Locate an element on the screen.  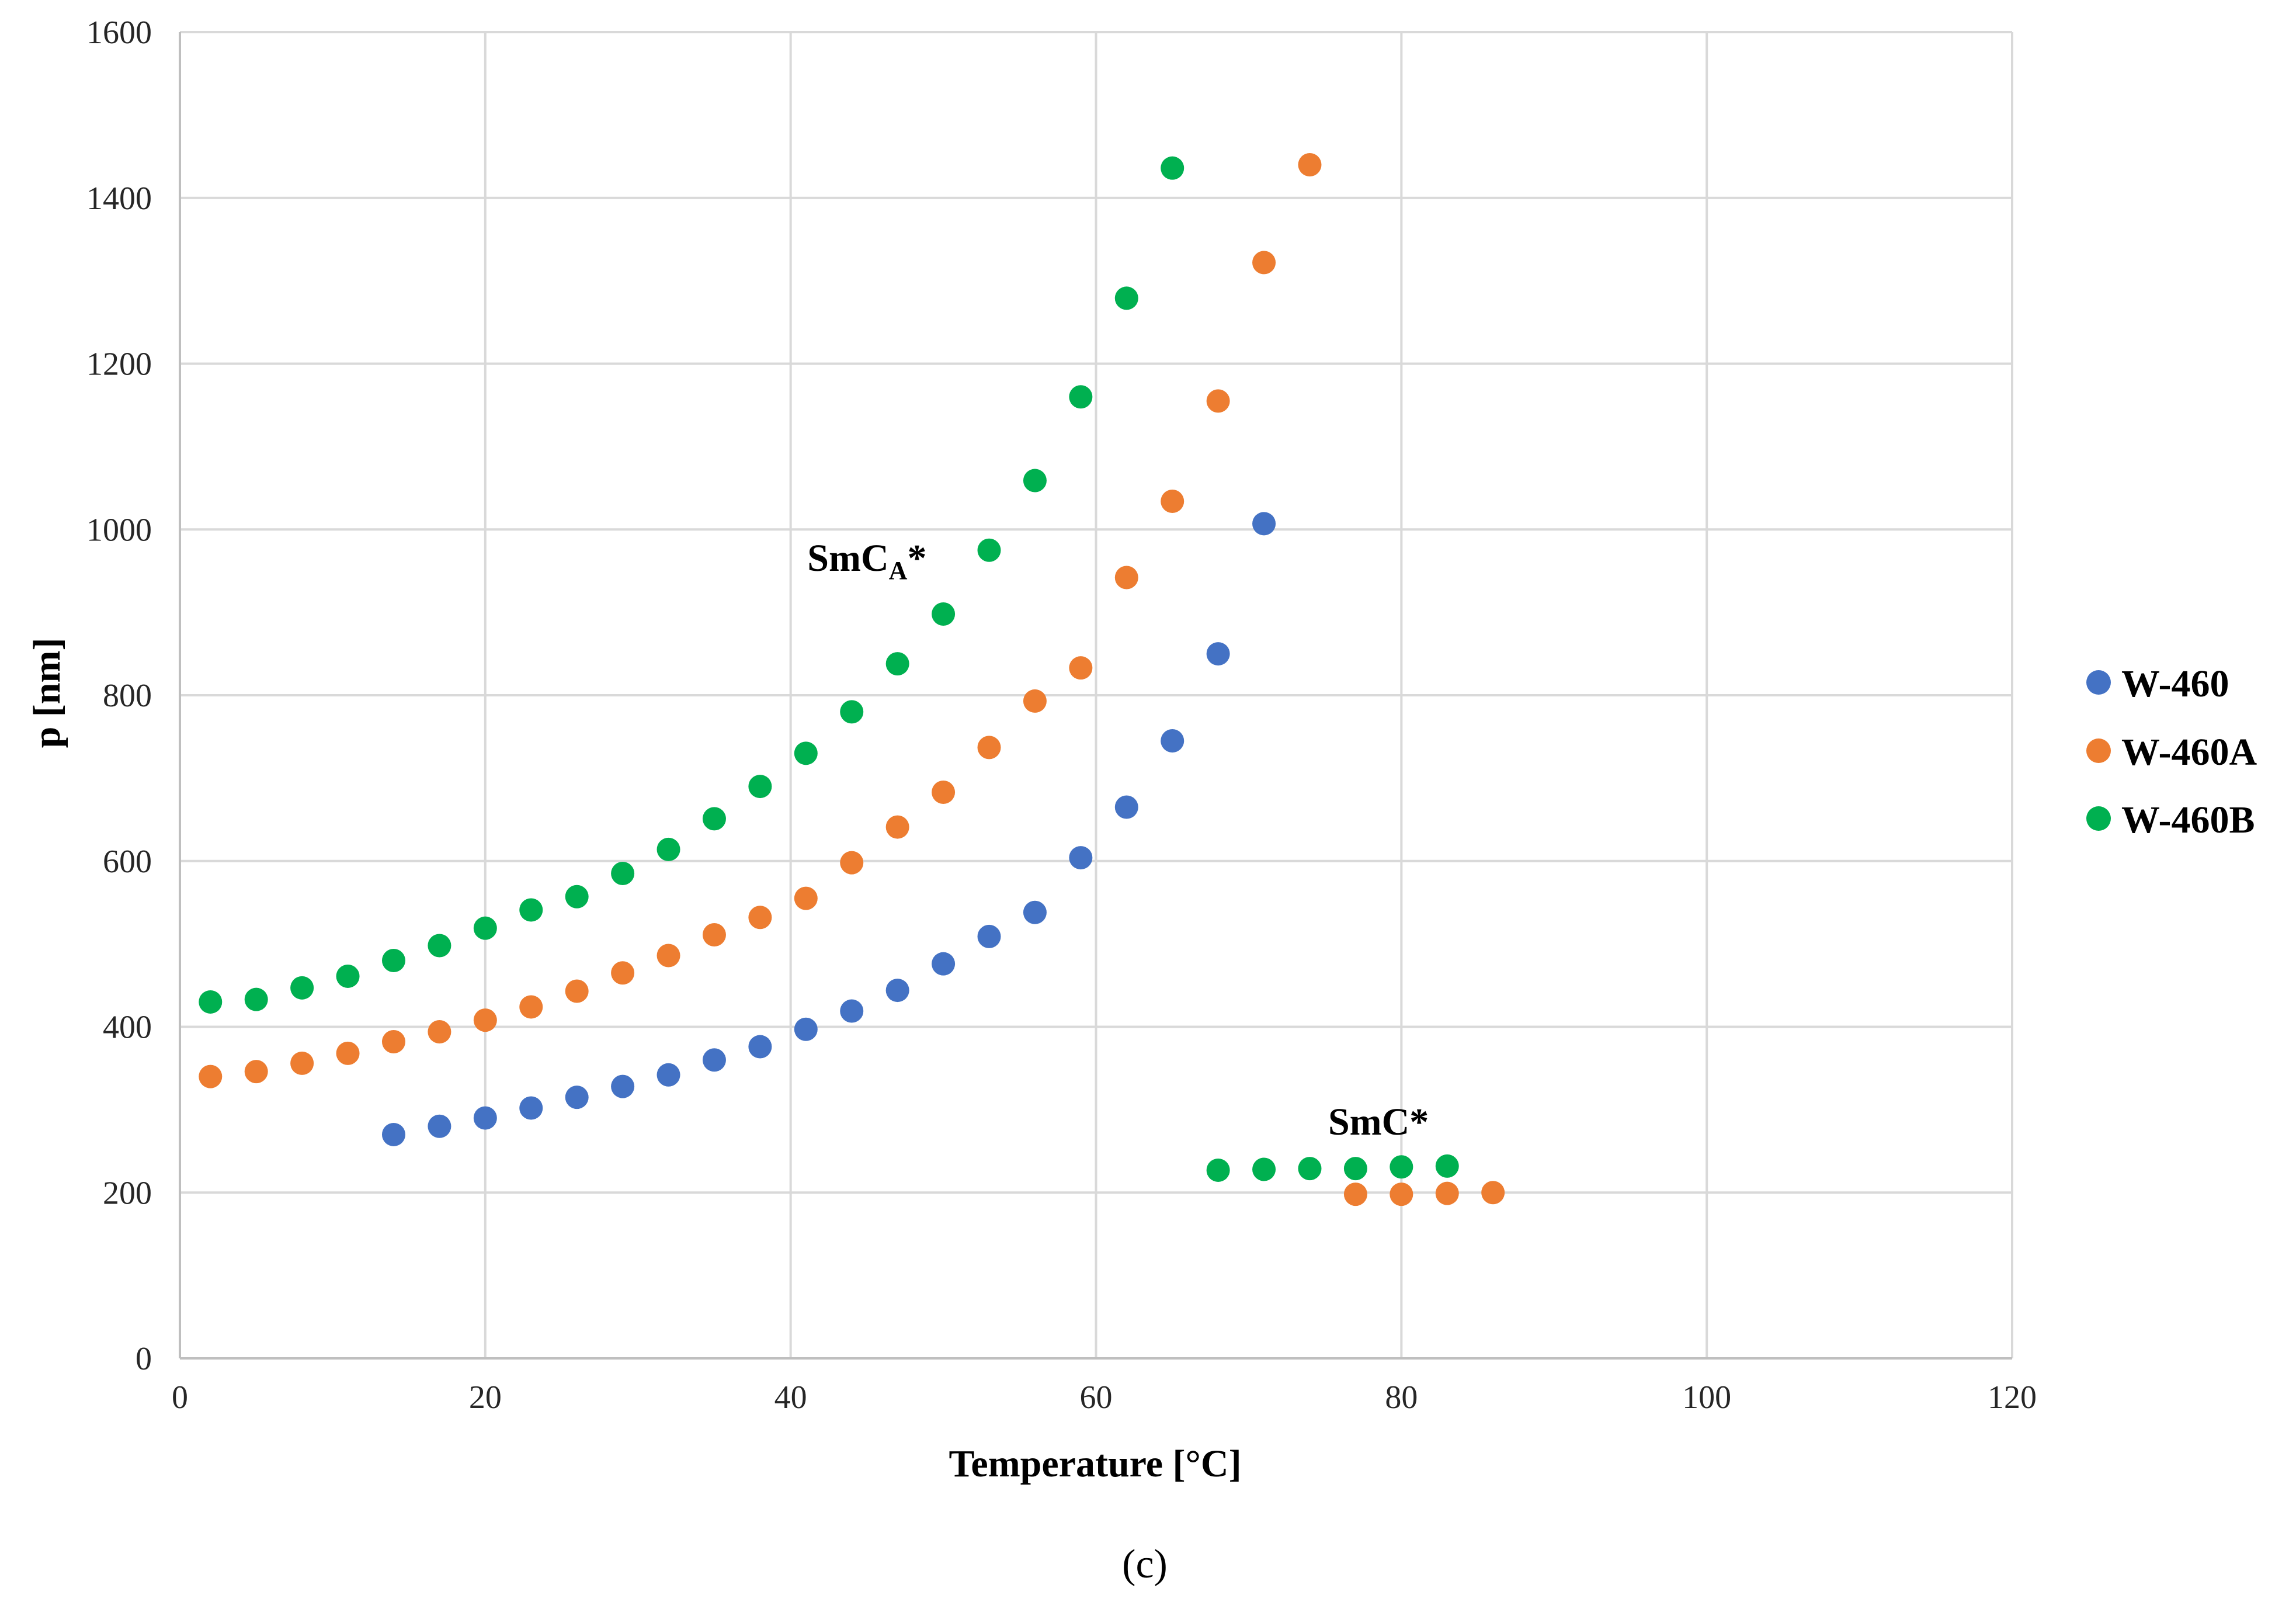
y-tick-label: 1000 is located at coordinates (119, 530).